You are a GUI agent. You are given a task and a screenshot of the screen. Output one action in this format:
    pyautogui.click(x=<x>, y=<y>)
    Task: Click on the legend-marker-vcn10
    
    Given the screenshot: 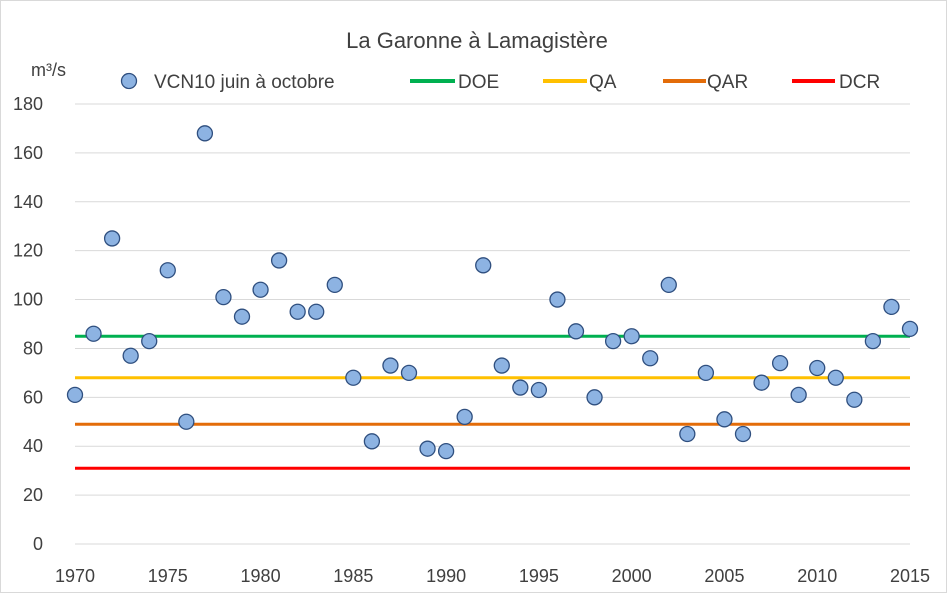 What is the action you would take?
    pyautogui.click(x=129, y=81)
    